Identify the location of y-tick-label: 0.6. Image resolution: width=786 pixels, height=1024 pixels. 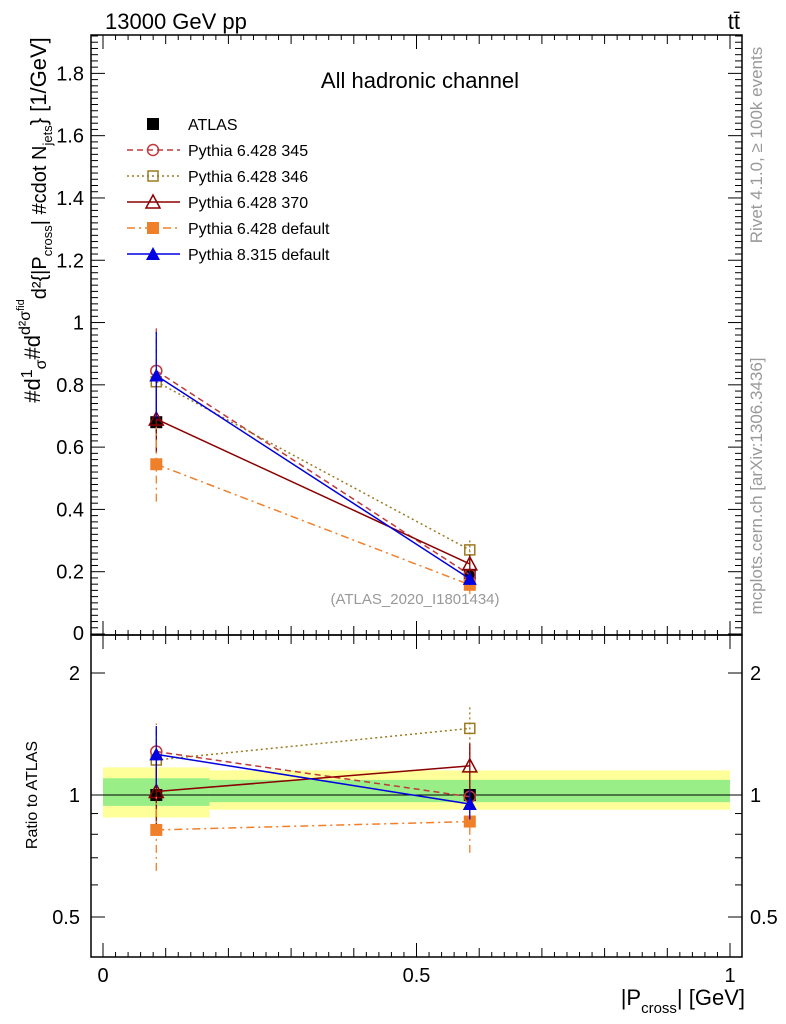
(70, 448).